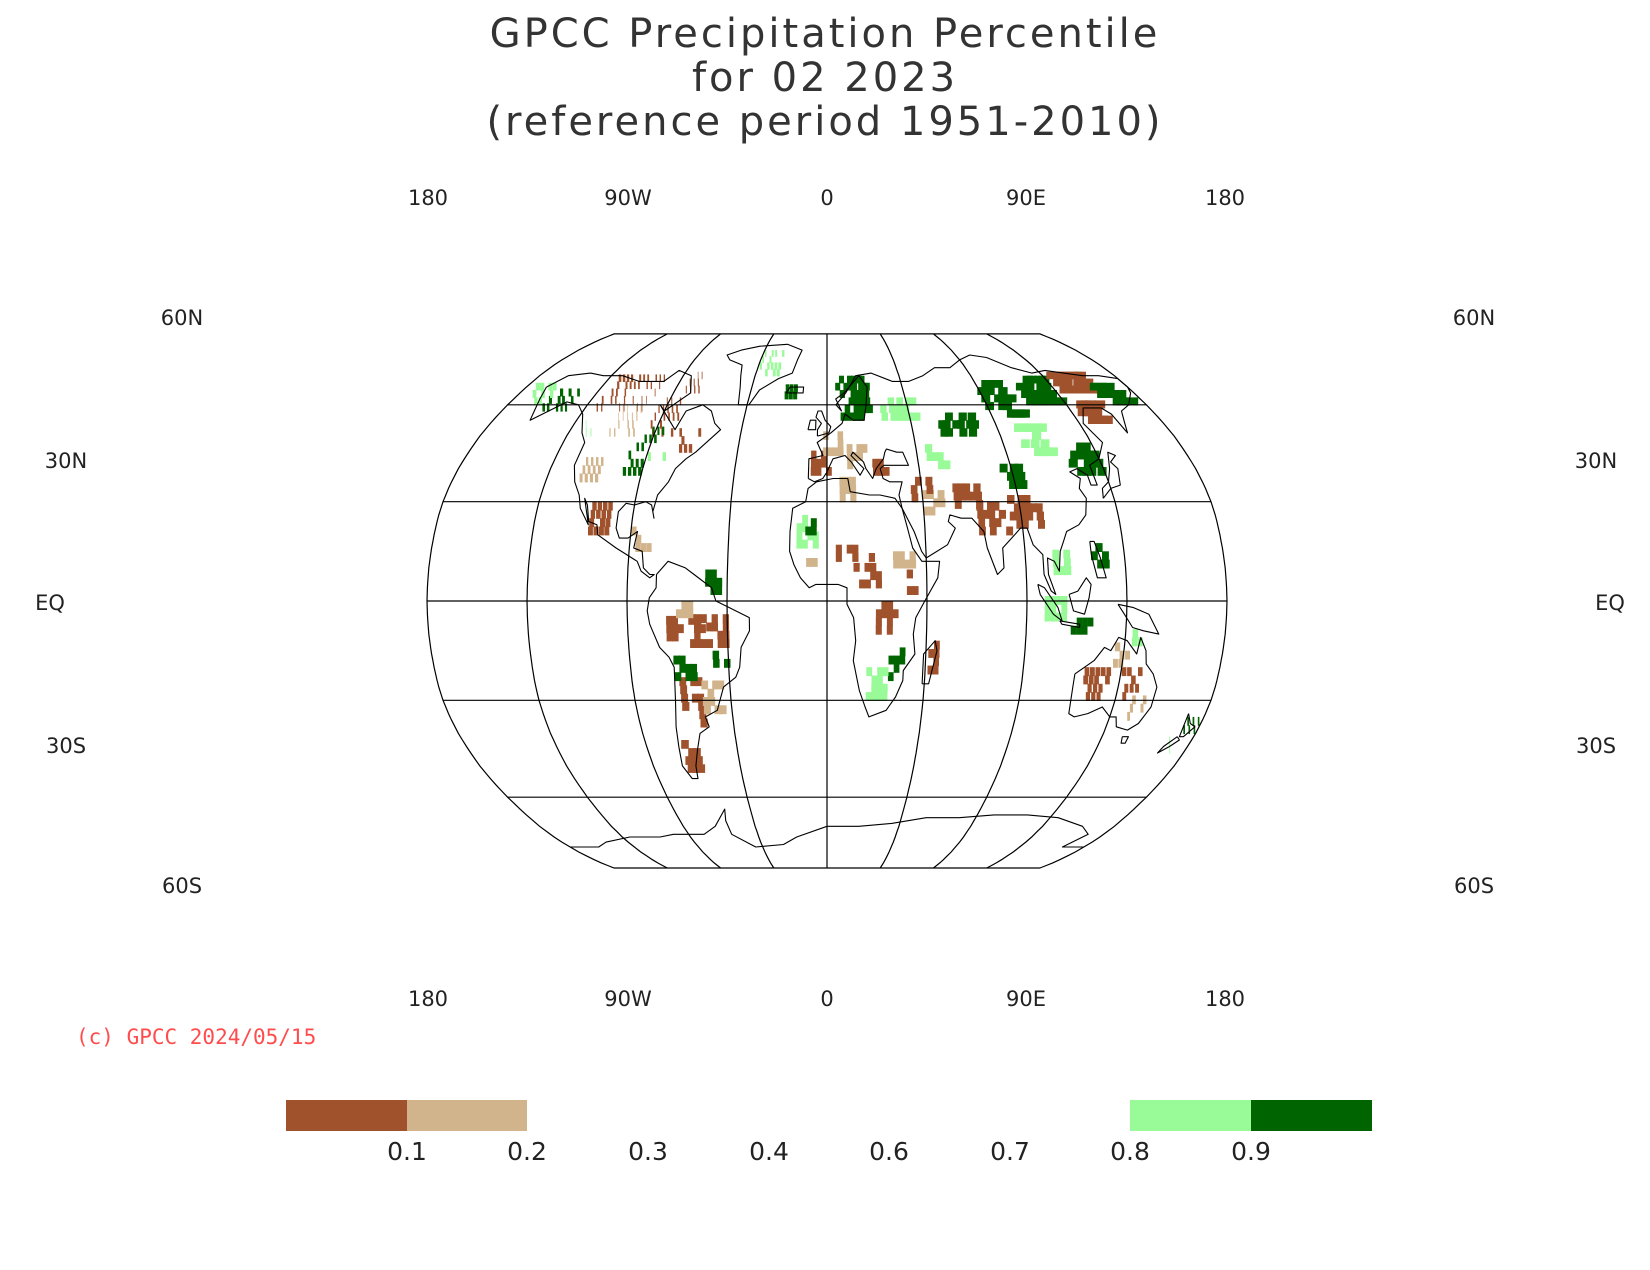 This screenshot has height=1270, width=1650. I want to click on lat-label-60s-left: 60S, so click(182, 886).